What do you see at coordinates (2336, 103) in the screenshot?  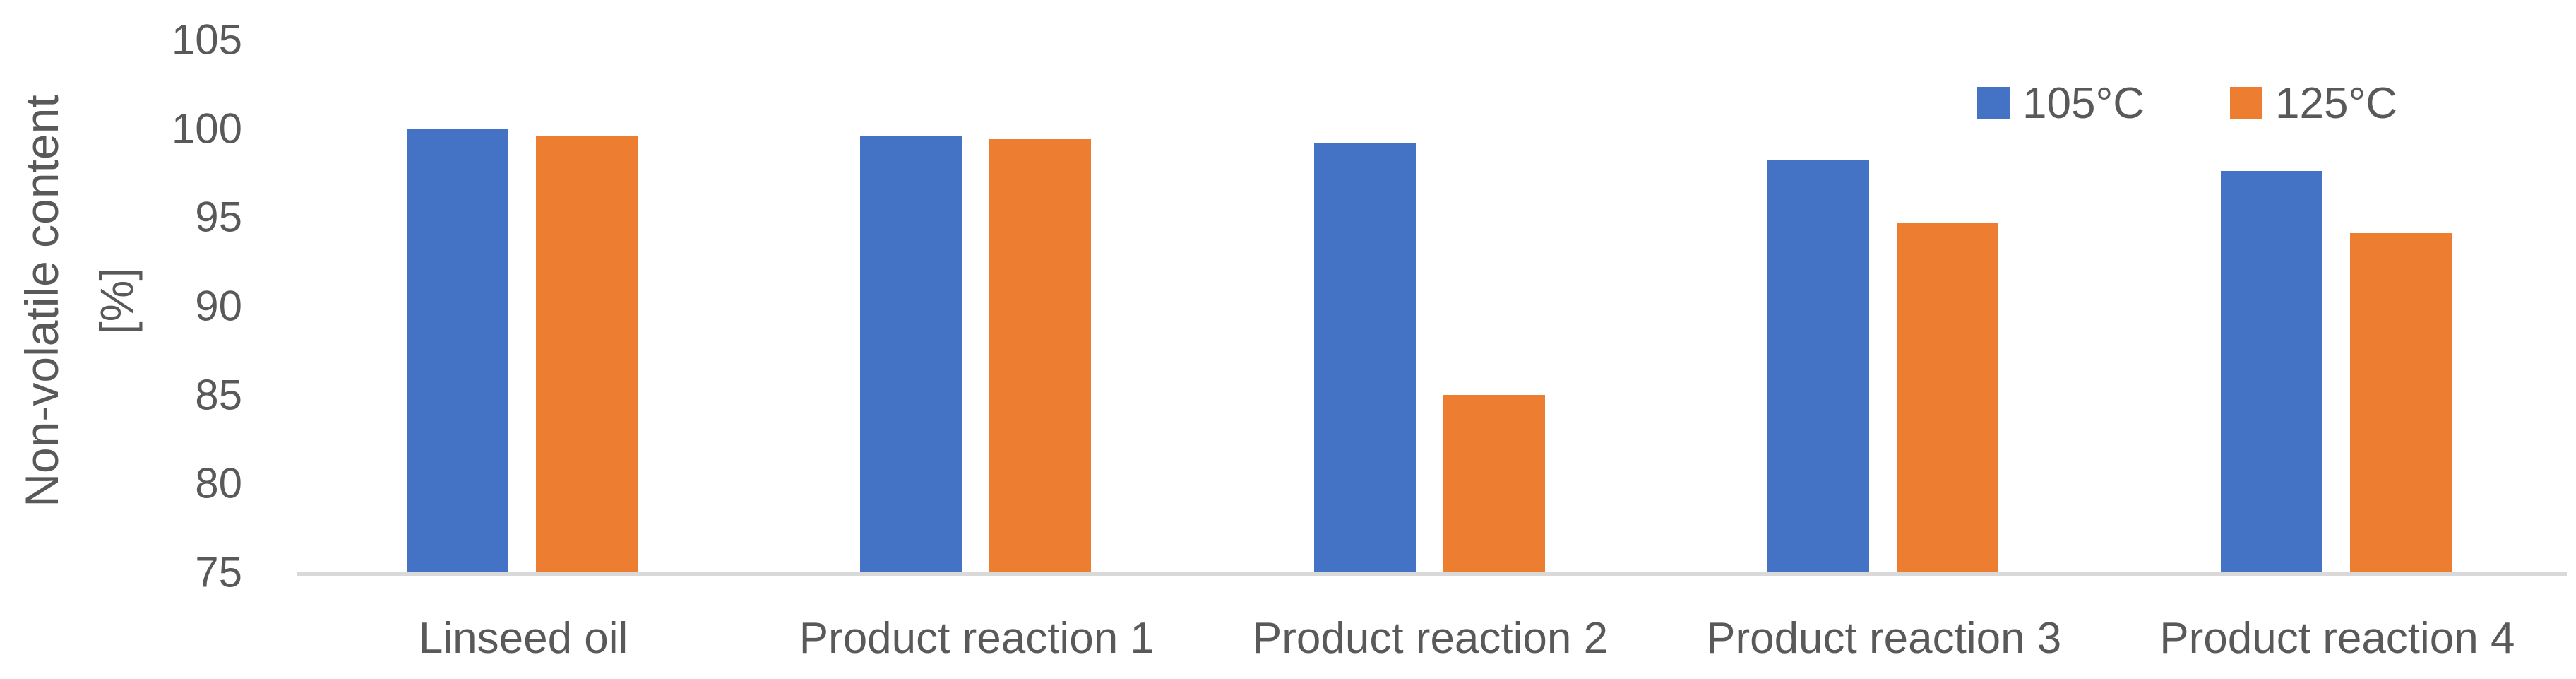 I see `legend-label-125-c: 125°C` at bounding box center [2336, 103].